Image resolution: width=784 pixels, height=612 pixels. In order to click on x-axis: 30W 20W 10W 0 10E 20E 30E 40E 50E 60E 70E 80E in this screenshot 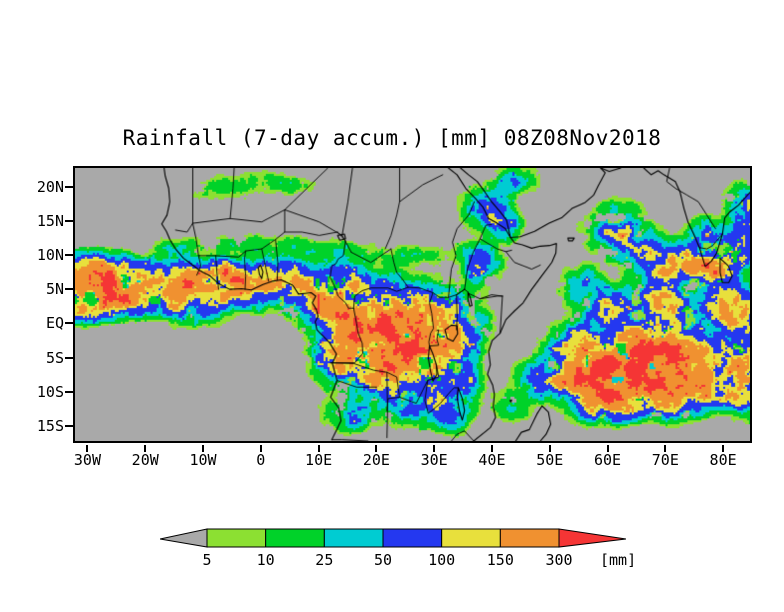, I will do `click(392, 460)`.